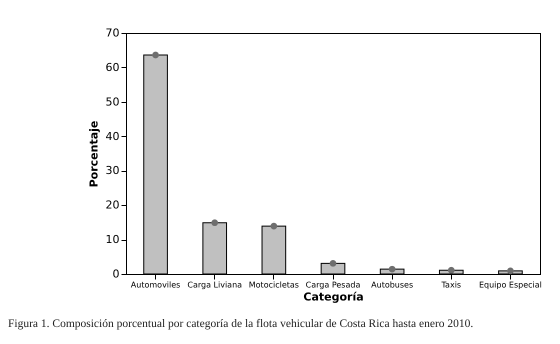 Image resolution: width=560 pixels, height=344 pixels. Describe the element at coordinates (214, 285) in the screenshot. I see `x-tick-label: Carga Liviana` at that location.